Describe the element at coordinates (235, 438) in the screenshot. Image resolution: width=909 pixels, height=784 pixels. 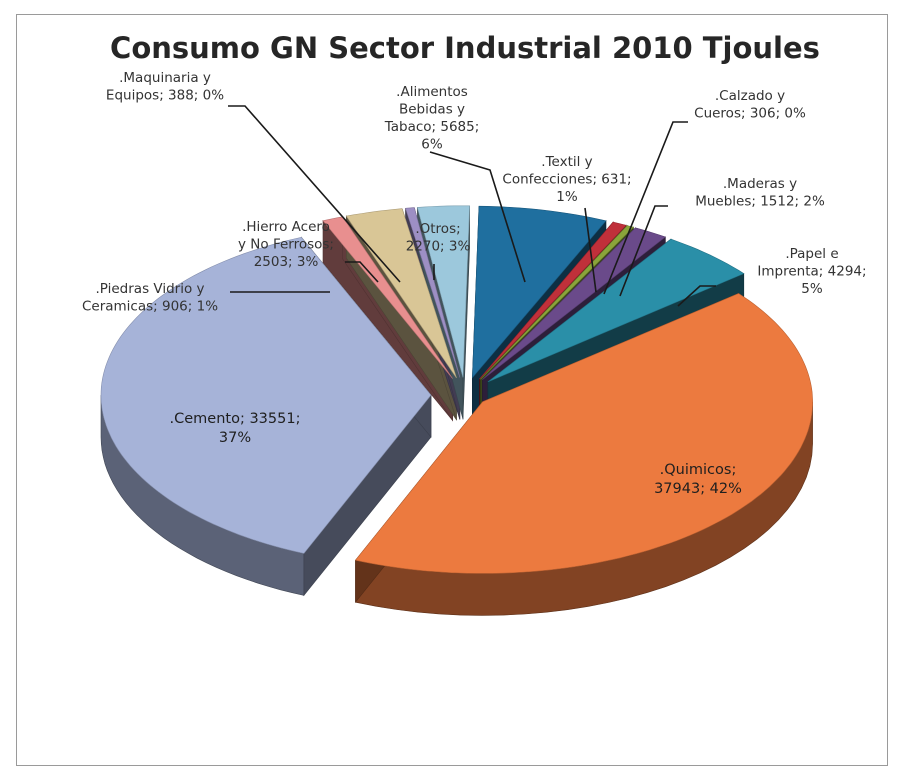
I see `data-label-line: 37%` at that location.